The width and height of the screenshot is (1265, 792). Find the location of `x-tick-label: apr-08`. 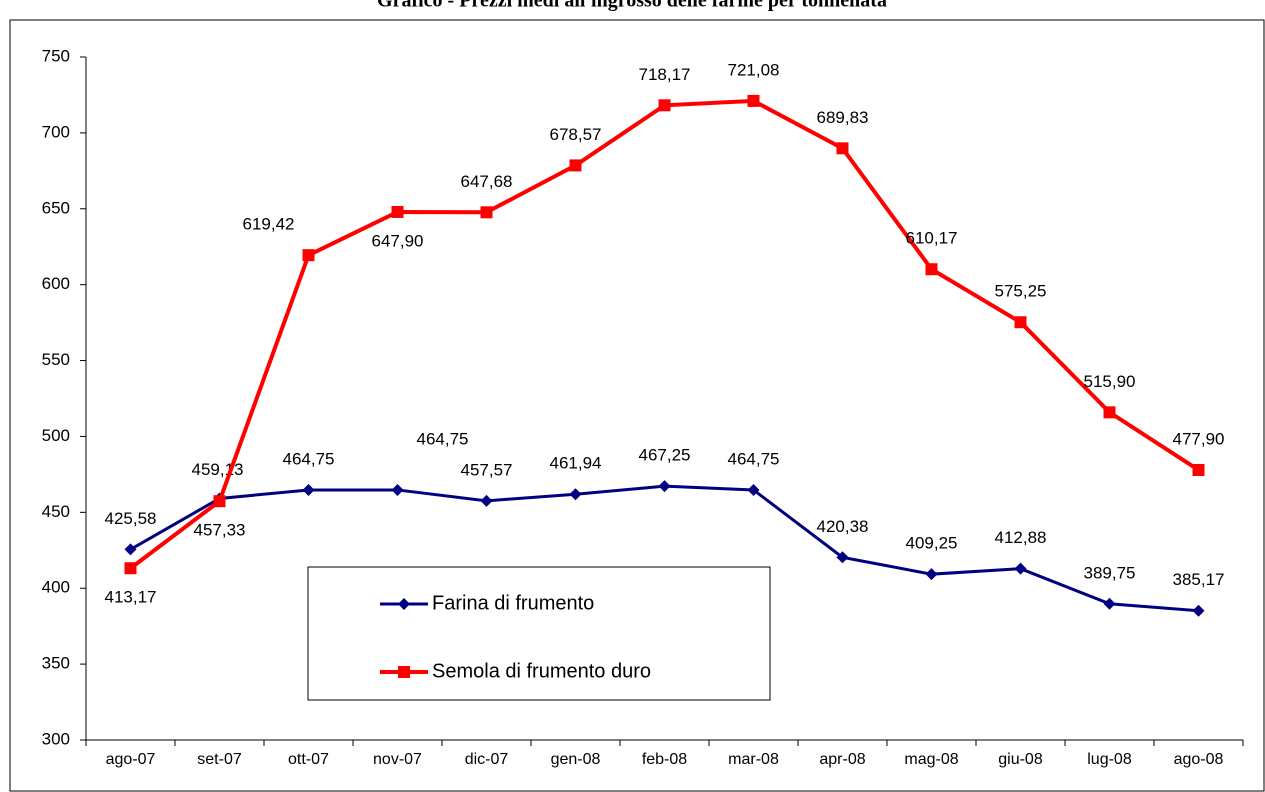

x-tick-label: apr-08 is located at coordinates (842, 759).